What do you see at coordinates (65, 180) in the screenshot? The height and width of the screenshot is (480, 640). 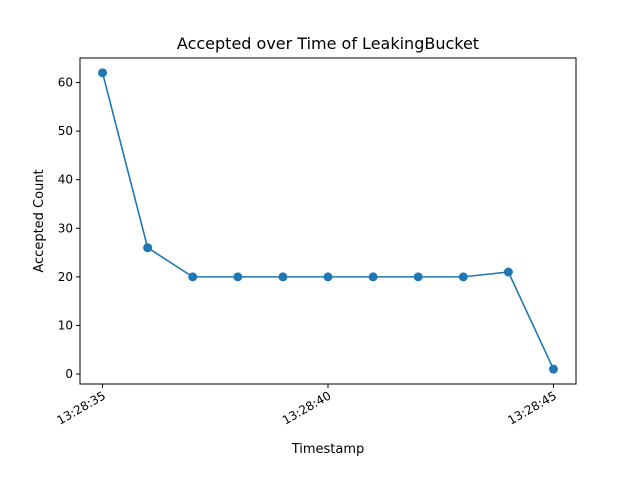 I see `y-tick-label: 40` at bounding box center [65, 180].